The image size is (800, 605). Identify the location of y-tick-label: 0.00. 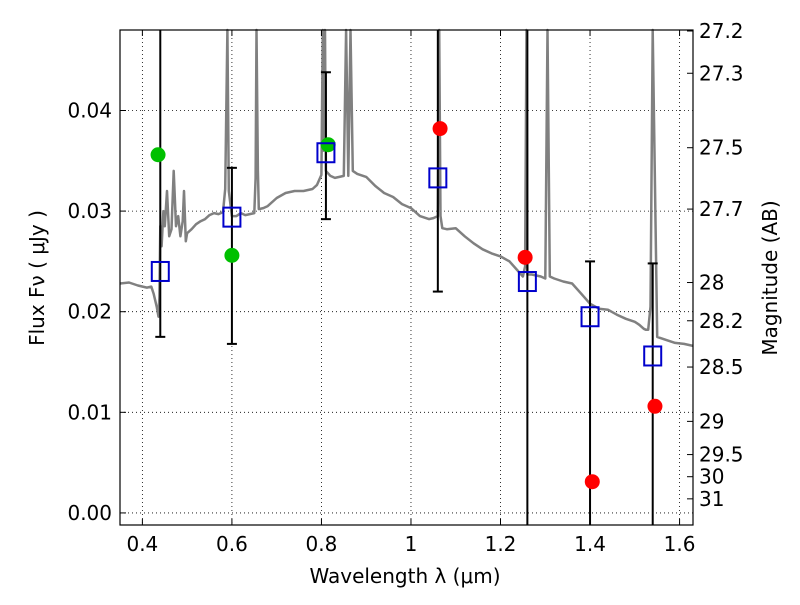
(89, 513).